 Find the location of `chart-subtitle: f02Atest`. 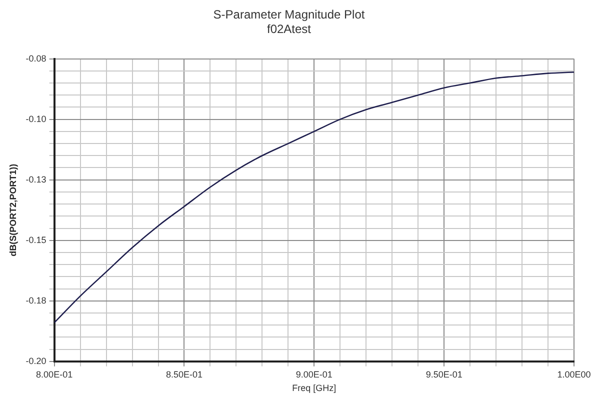

chart-subtitle: f02Atest is located at coordinates (289, 29).